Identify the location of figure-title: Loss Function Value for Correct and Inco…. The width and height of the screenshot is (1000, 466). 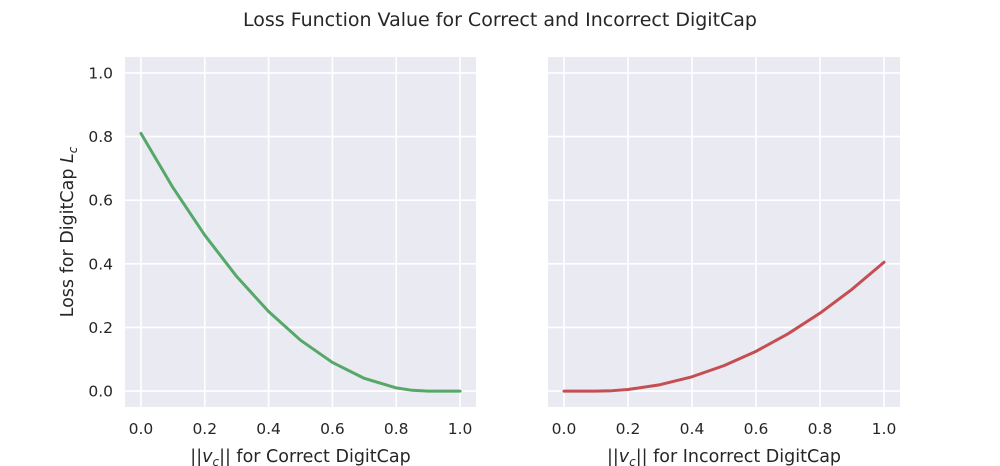
(500, 20).